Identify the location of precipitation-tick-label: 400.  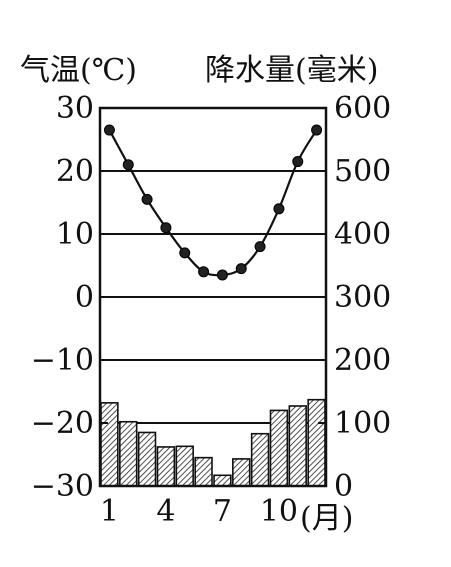
(362, 234).